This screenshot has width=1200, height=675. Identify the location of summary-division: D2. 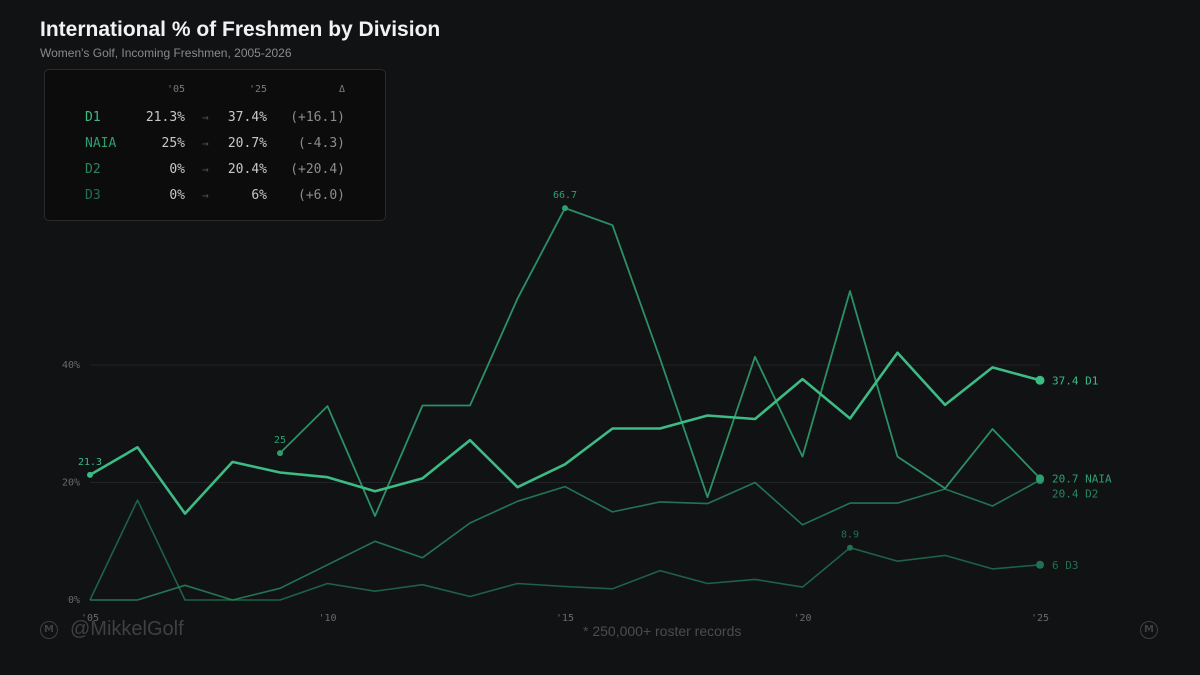
(93, 169).